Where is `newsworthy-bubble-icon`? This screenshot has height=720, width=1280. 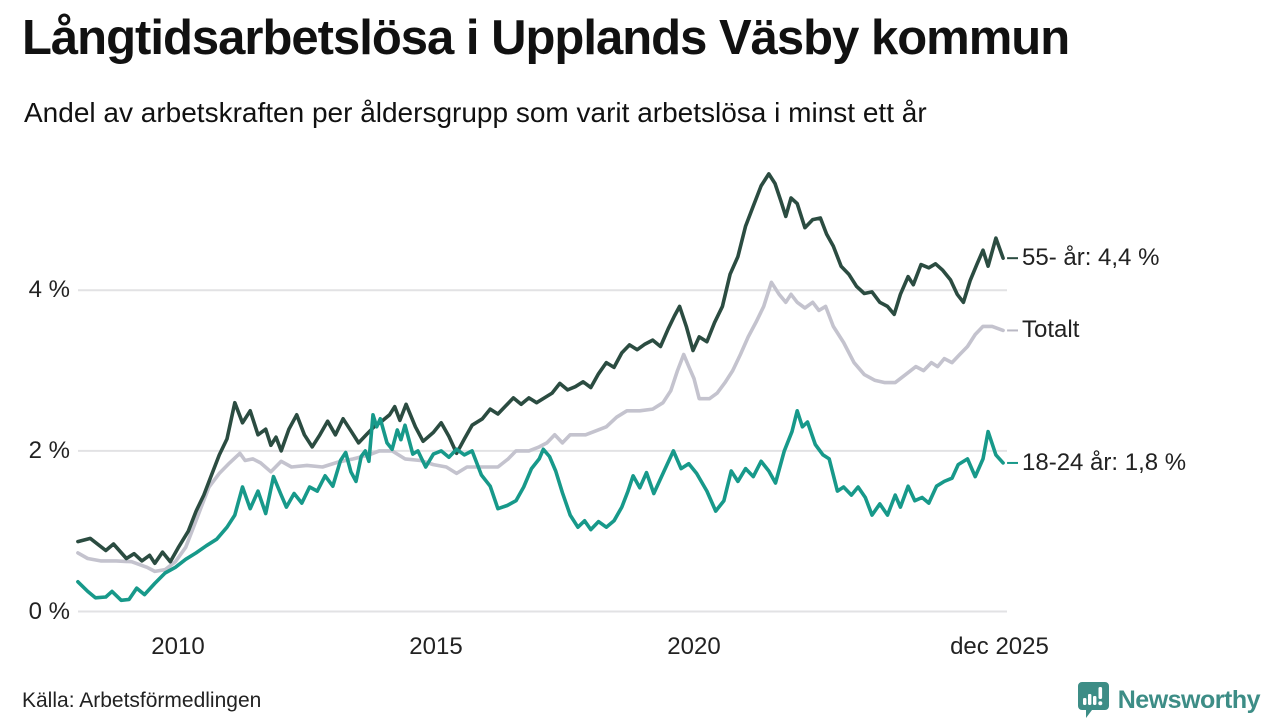
newsworthy-bubble-icon is located at coordinates (1093, 700).